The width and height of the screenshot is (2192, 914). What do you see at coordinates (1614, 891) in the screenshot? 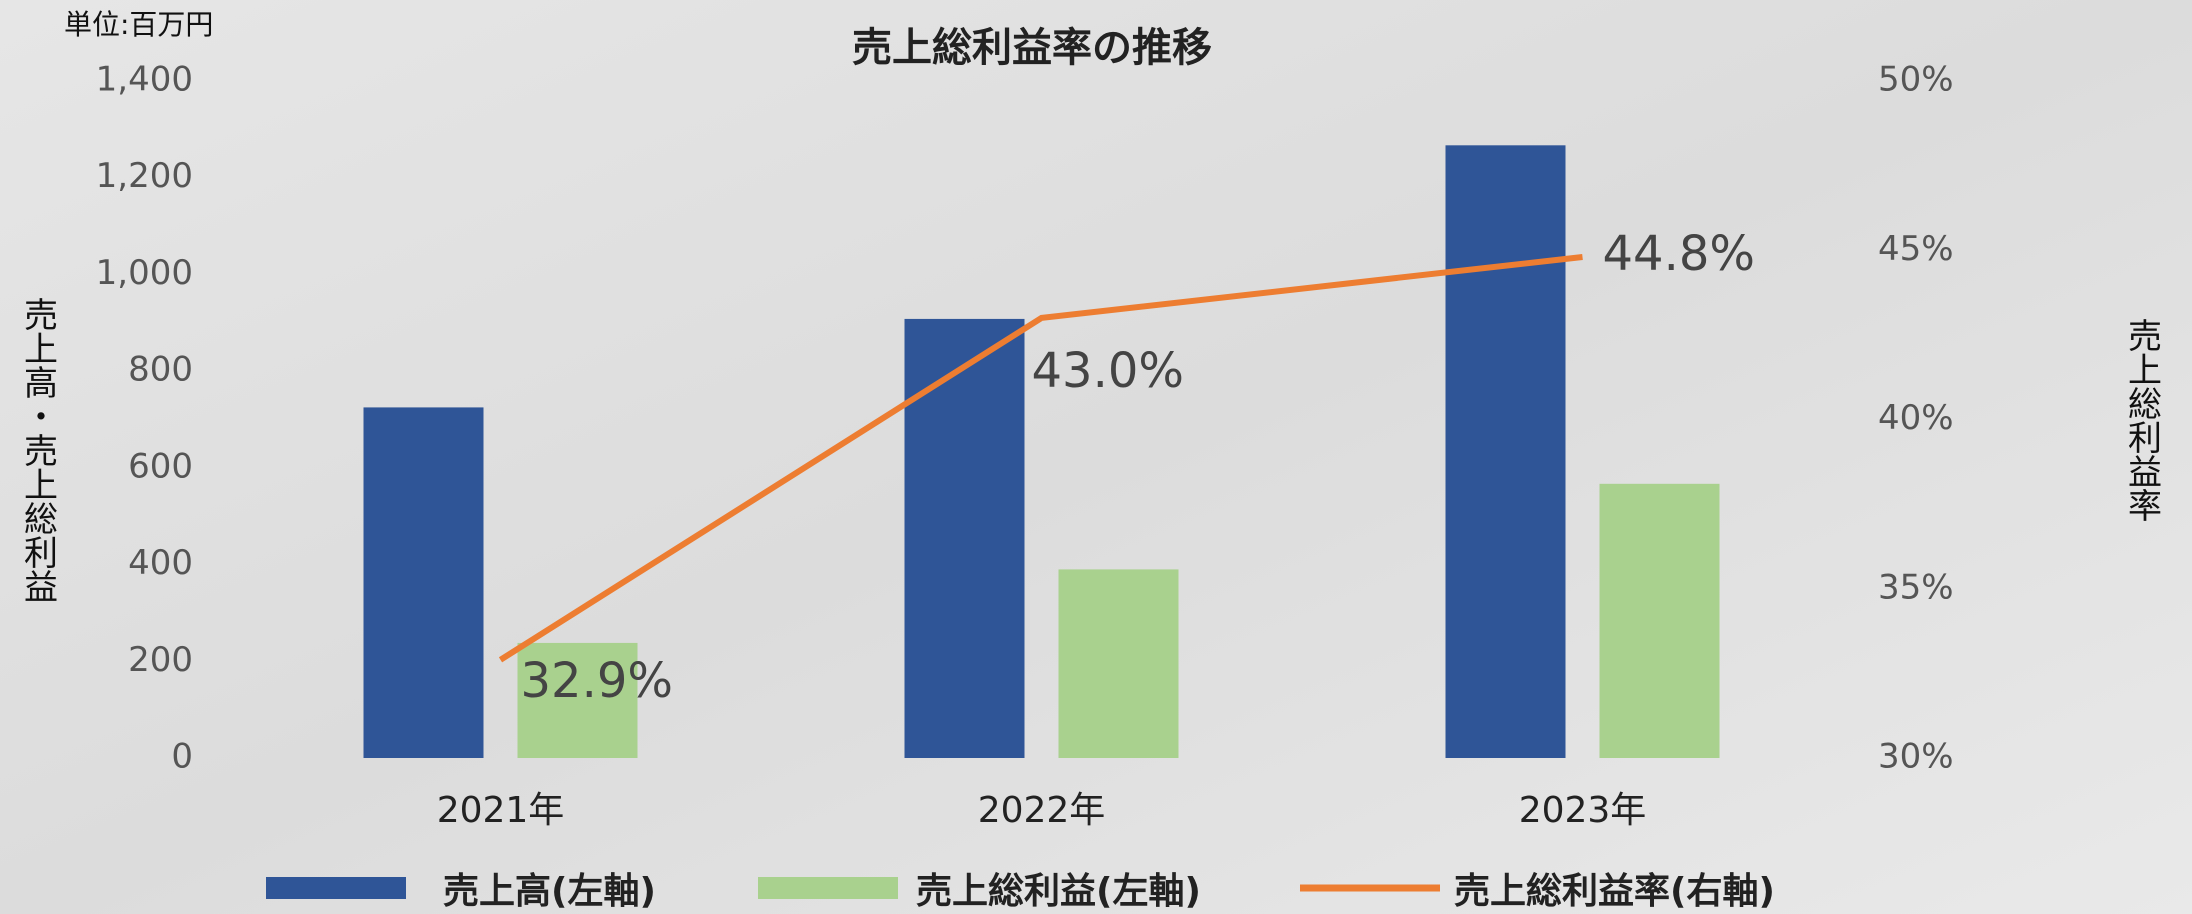
I see `legend-label: 売上総利益率(右軸)` at bounding box center [1614, 891].